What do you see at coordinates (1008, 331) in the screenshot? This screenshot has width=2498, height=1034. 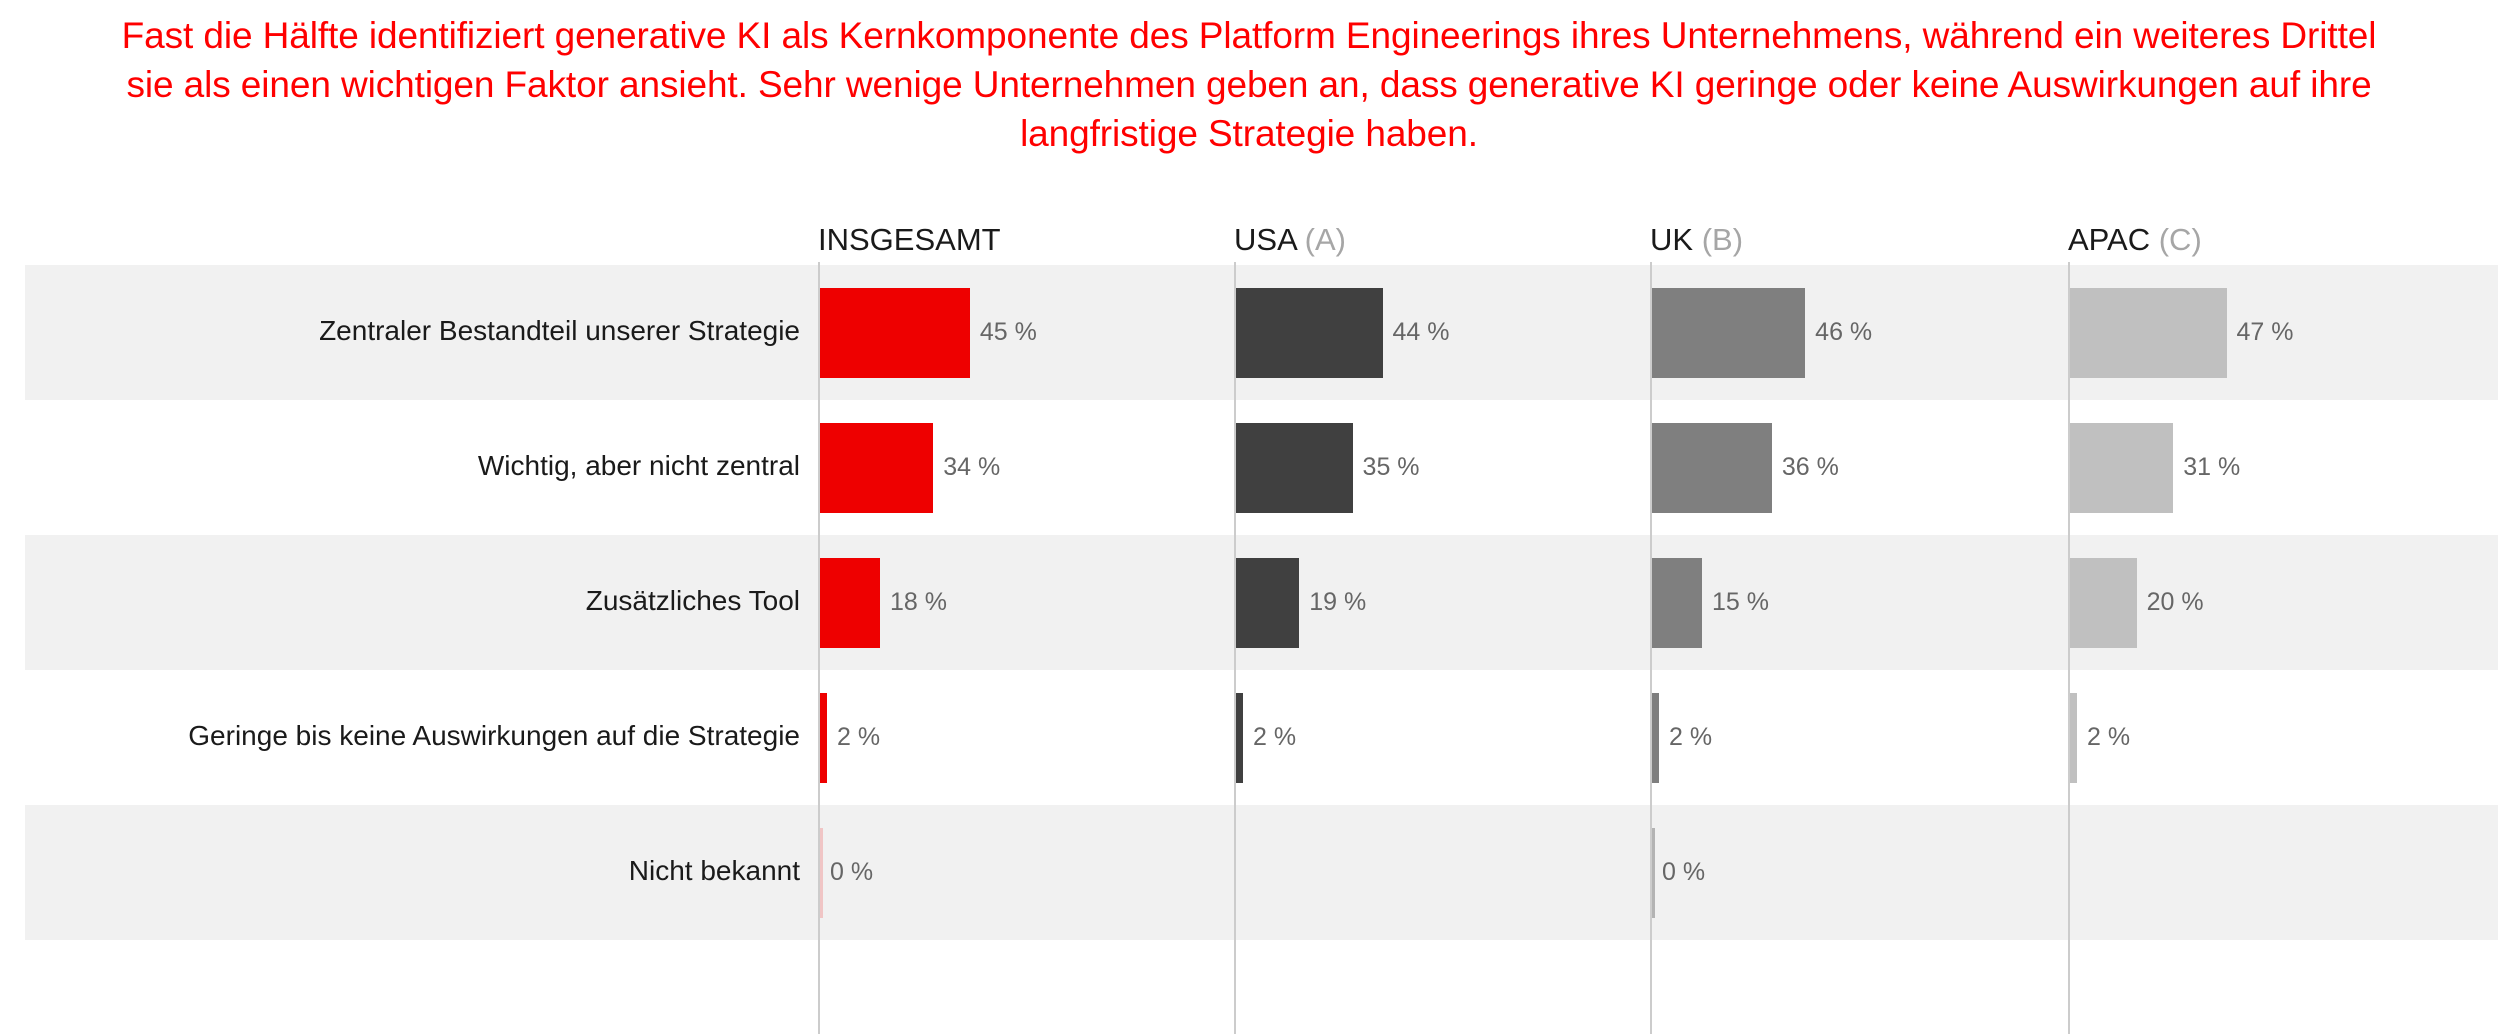 I see `bar-value-label: 45 %` at bounding box center [1008, 331].